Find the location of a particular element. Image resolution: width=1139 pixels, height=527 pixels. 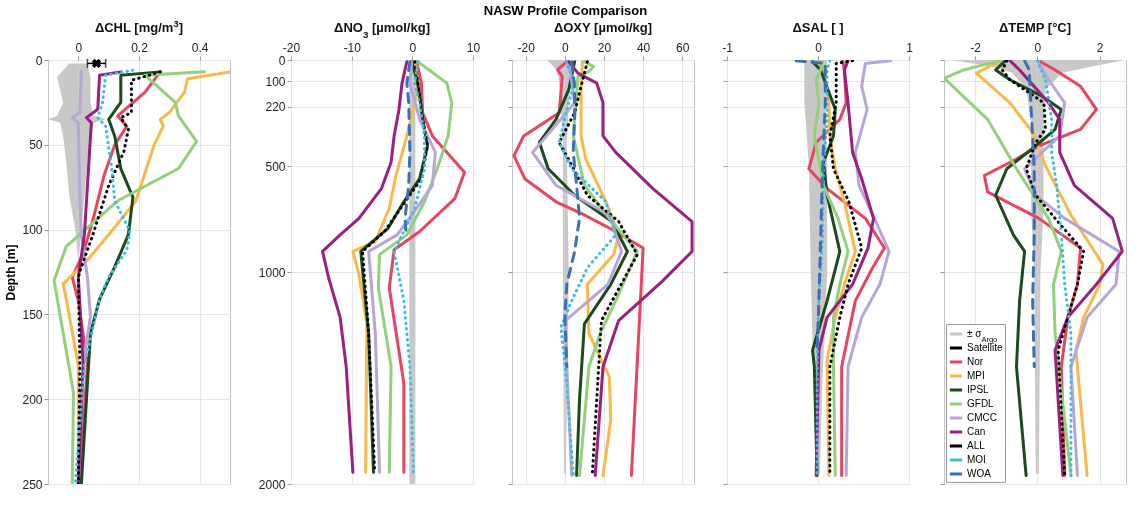

text: NASW Profile Comparison is located at coordinates (565, 10).